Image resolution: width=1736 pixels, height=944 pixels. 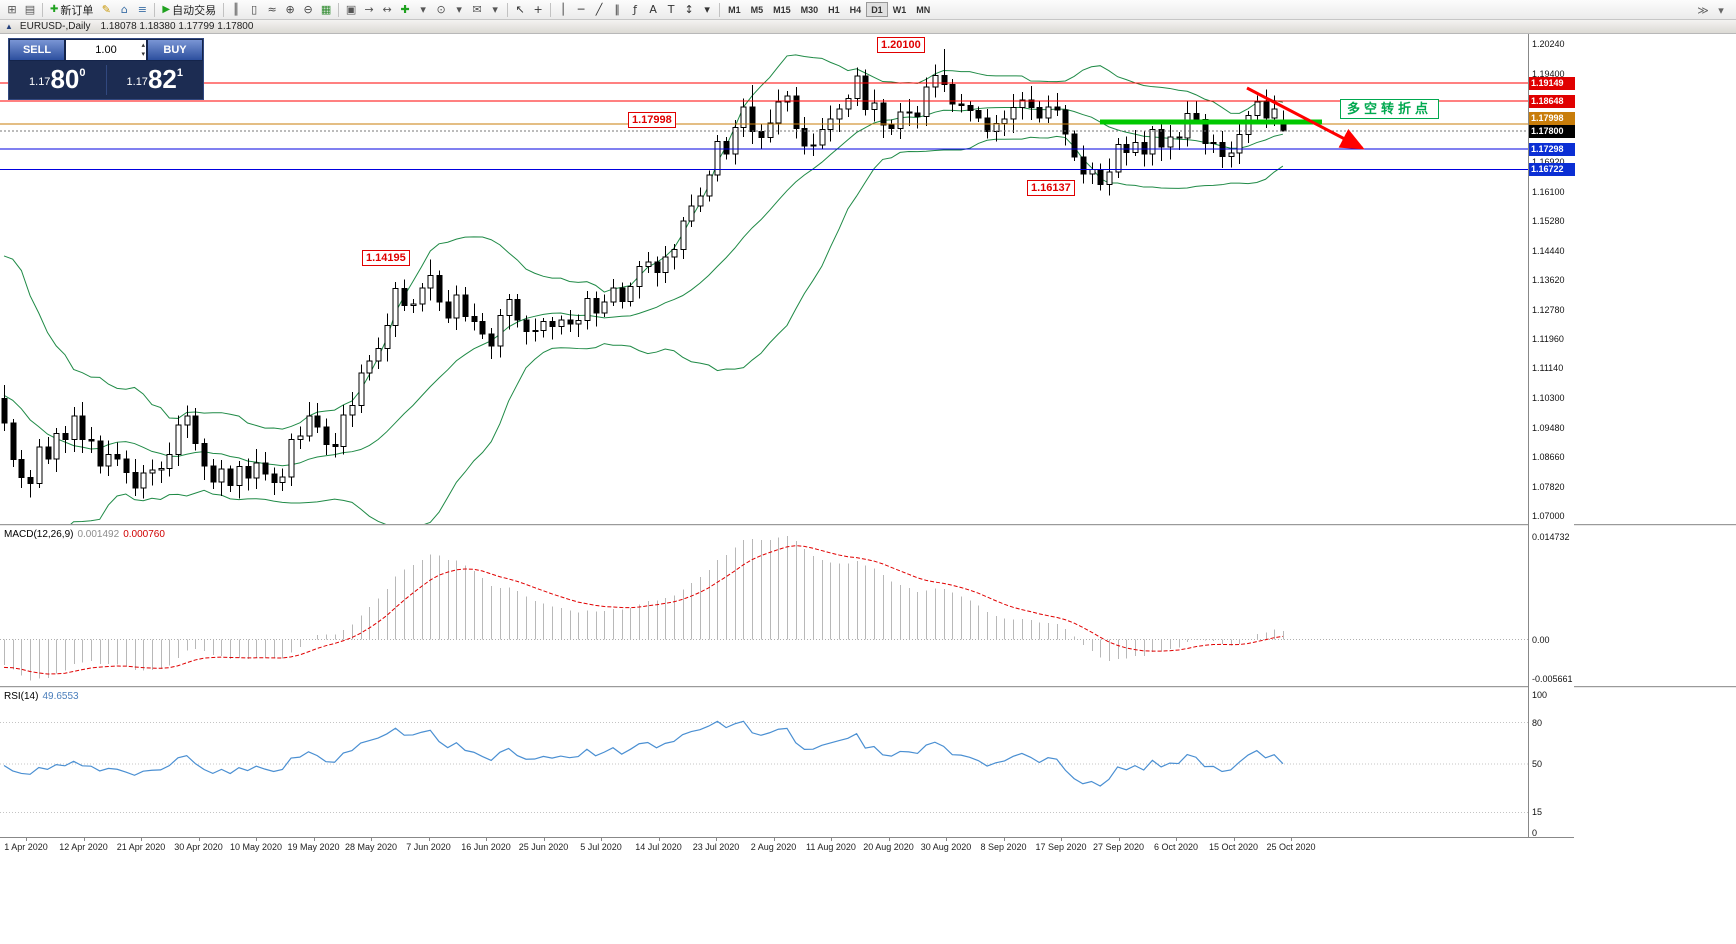 I want to click on price-callout-1.16137: 1.16137, so click(x=1051, y=188).